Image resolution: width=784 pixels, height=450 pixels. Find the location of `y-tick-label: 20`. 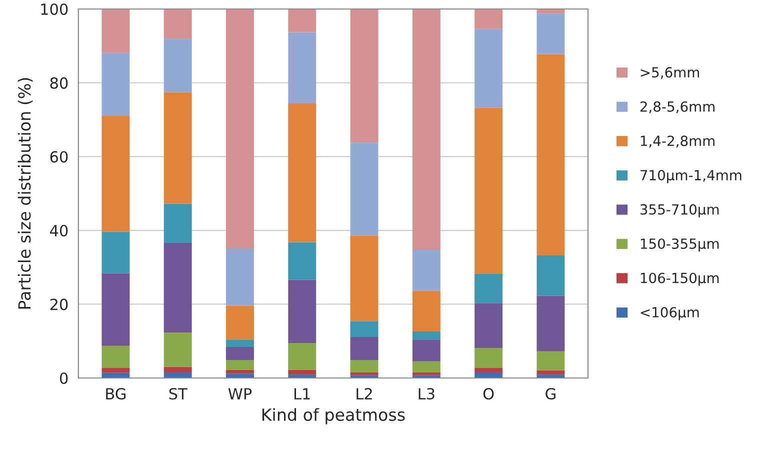

y-tick-label: 20 is located at coordinates (59, 304).